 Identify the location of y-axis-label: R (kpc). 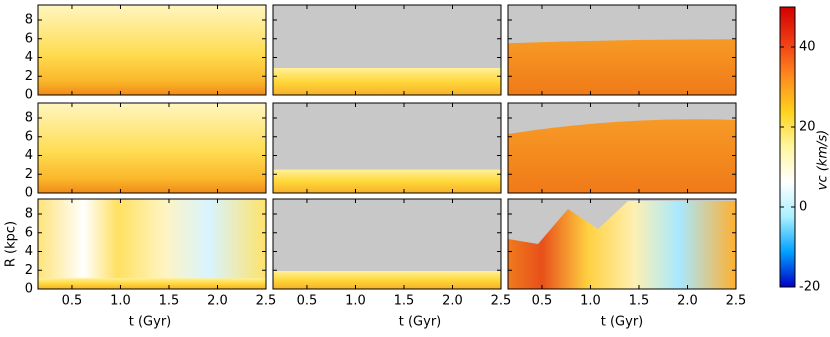
(11, 244).